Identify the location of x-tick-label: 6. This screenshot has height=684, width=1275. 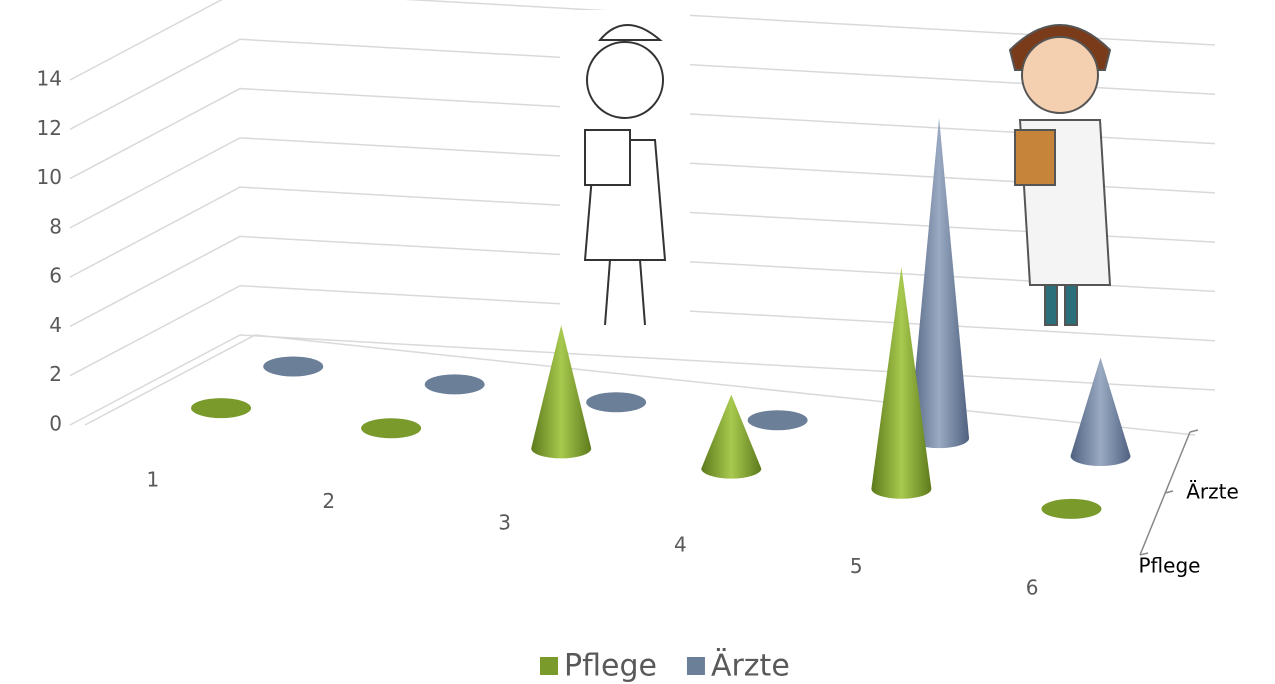
(1032, 588).